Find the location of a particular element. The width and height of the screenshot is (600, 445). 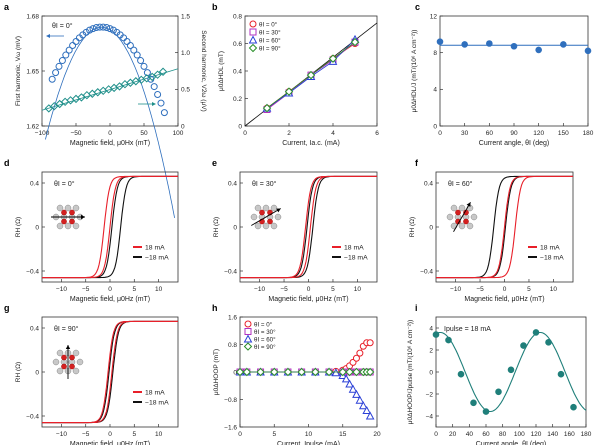

y-tick-label: −0.8 is located at coordinates (230, 400).